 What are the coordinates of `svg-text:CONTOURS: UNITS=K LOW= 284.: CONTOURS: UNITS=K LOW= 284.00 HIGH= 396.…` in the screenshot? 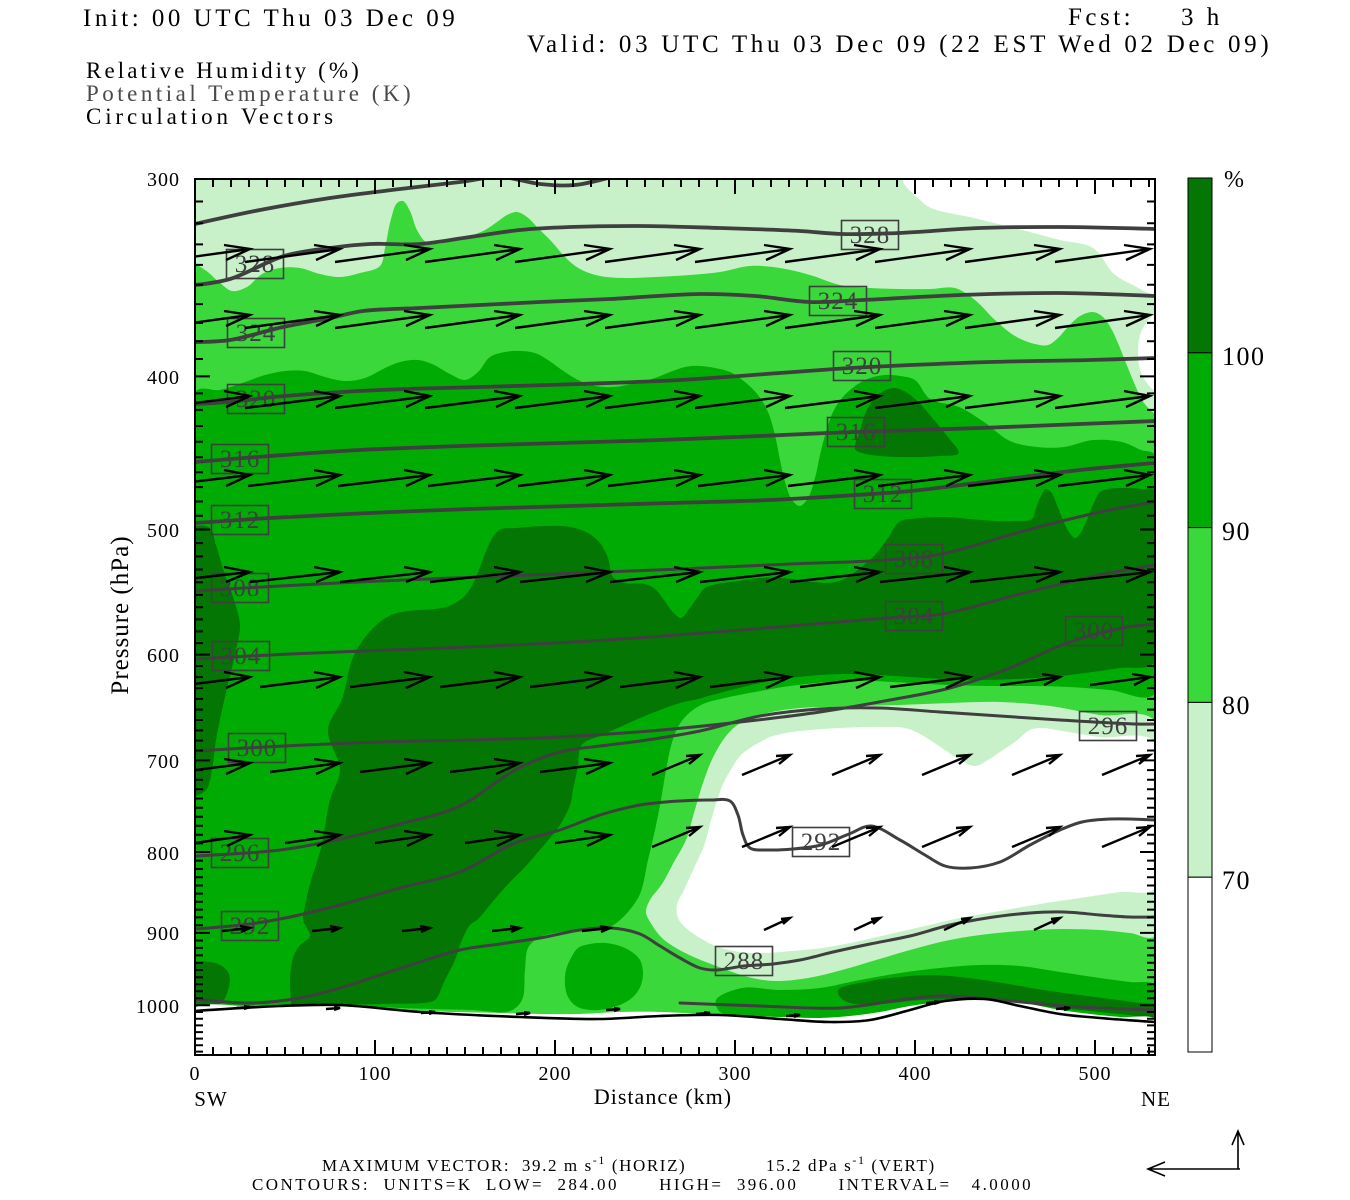 It's located at (642, 1184).